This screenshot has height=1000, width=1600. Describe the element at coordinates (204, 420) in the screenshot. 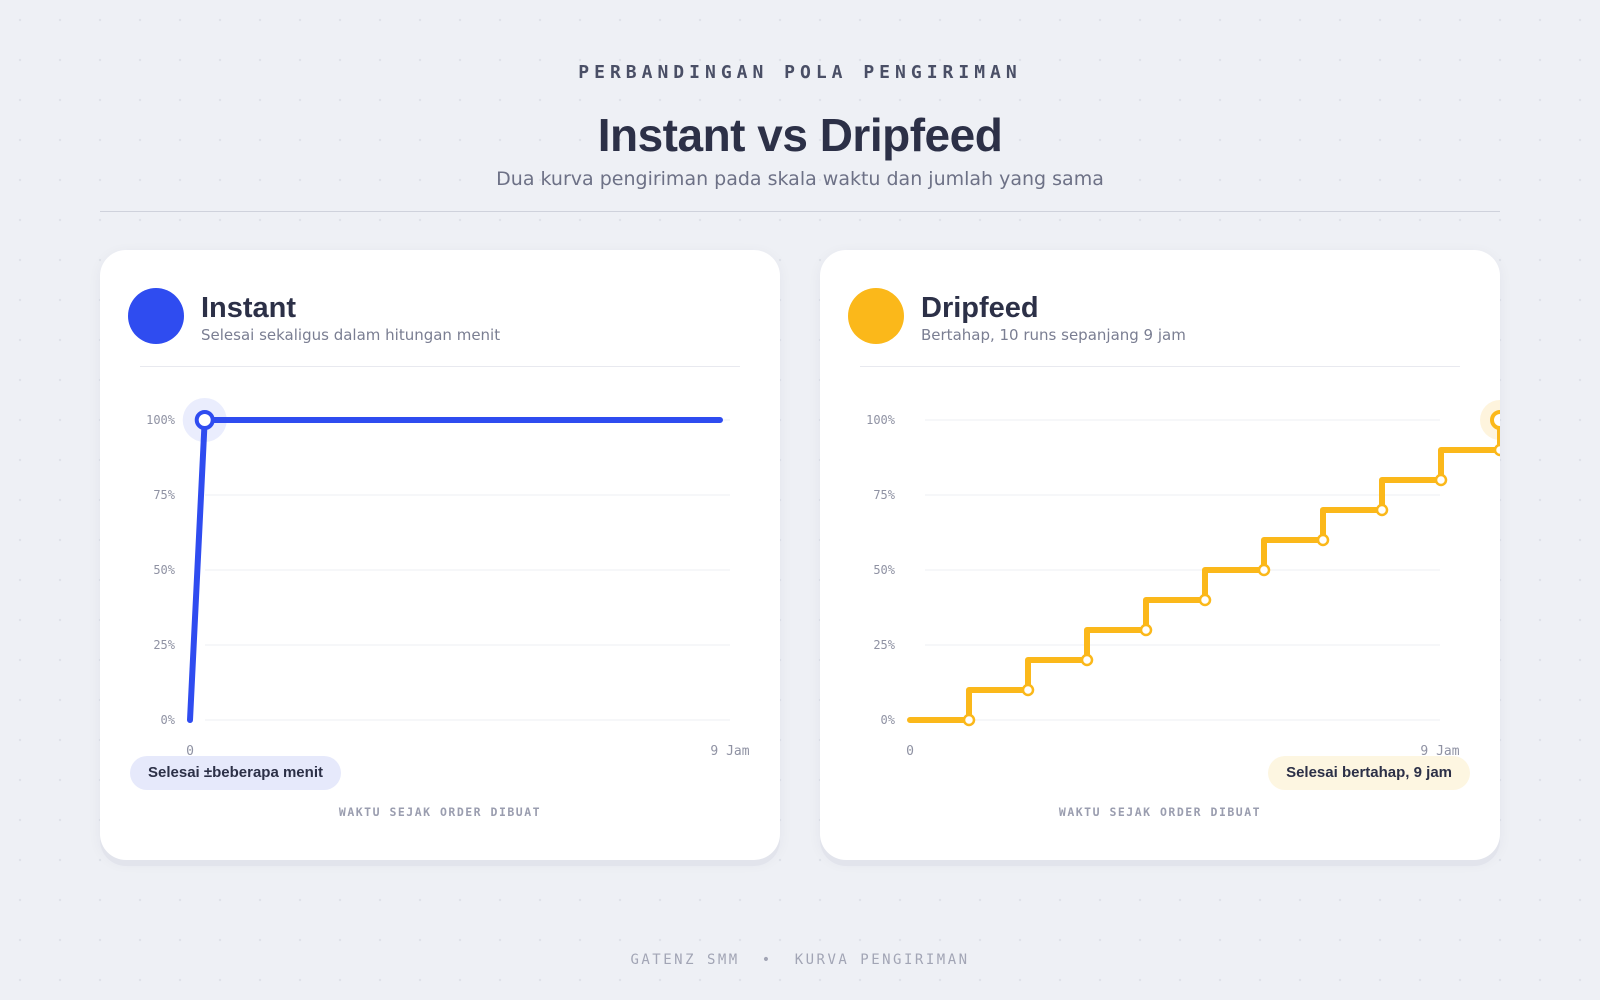

I see `instant-data-point` at that location.